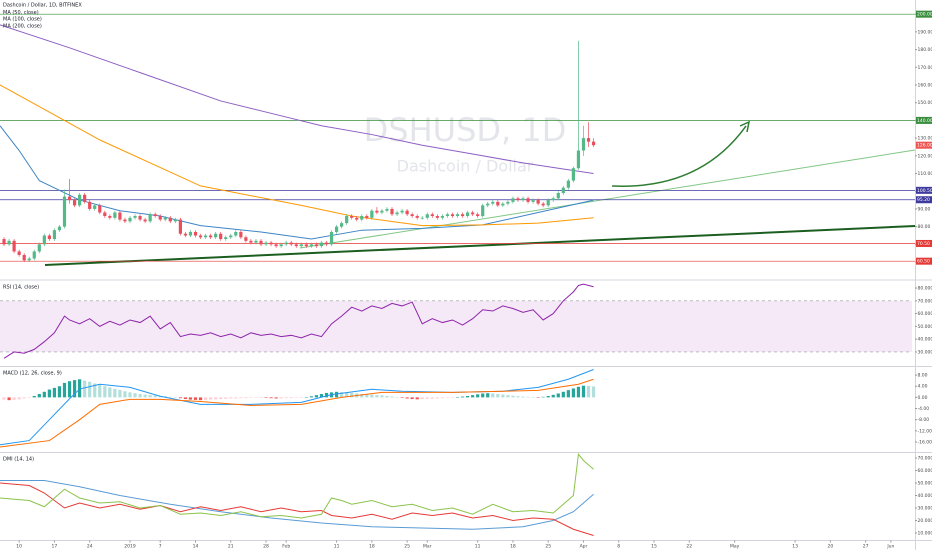  What do you see at coordinates (160, 547) in the screenshot?
I see `x-tick-label: 7` at bounding box center [160, 547].